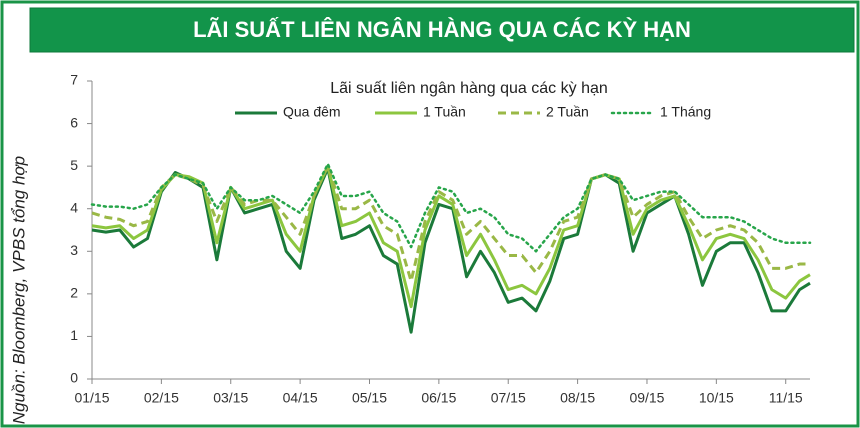 The width and height of the screenshot is (860, 428). What do you see at coordinates (567, 112) in the screenshot?
I see `legend-label: 2 Tuần` at bounding box center [567, 112].